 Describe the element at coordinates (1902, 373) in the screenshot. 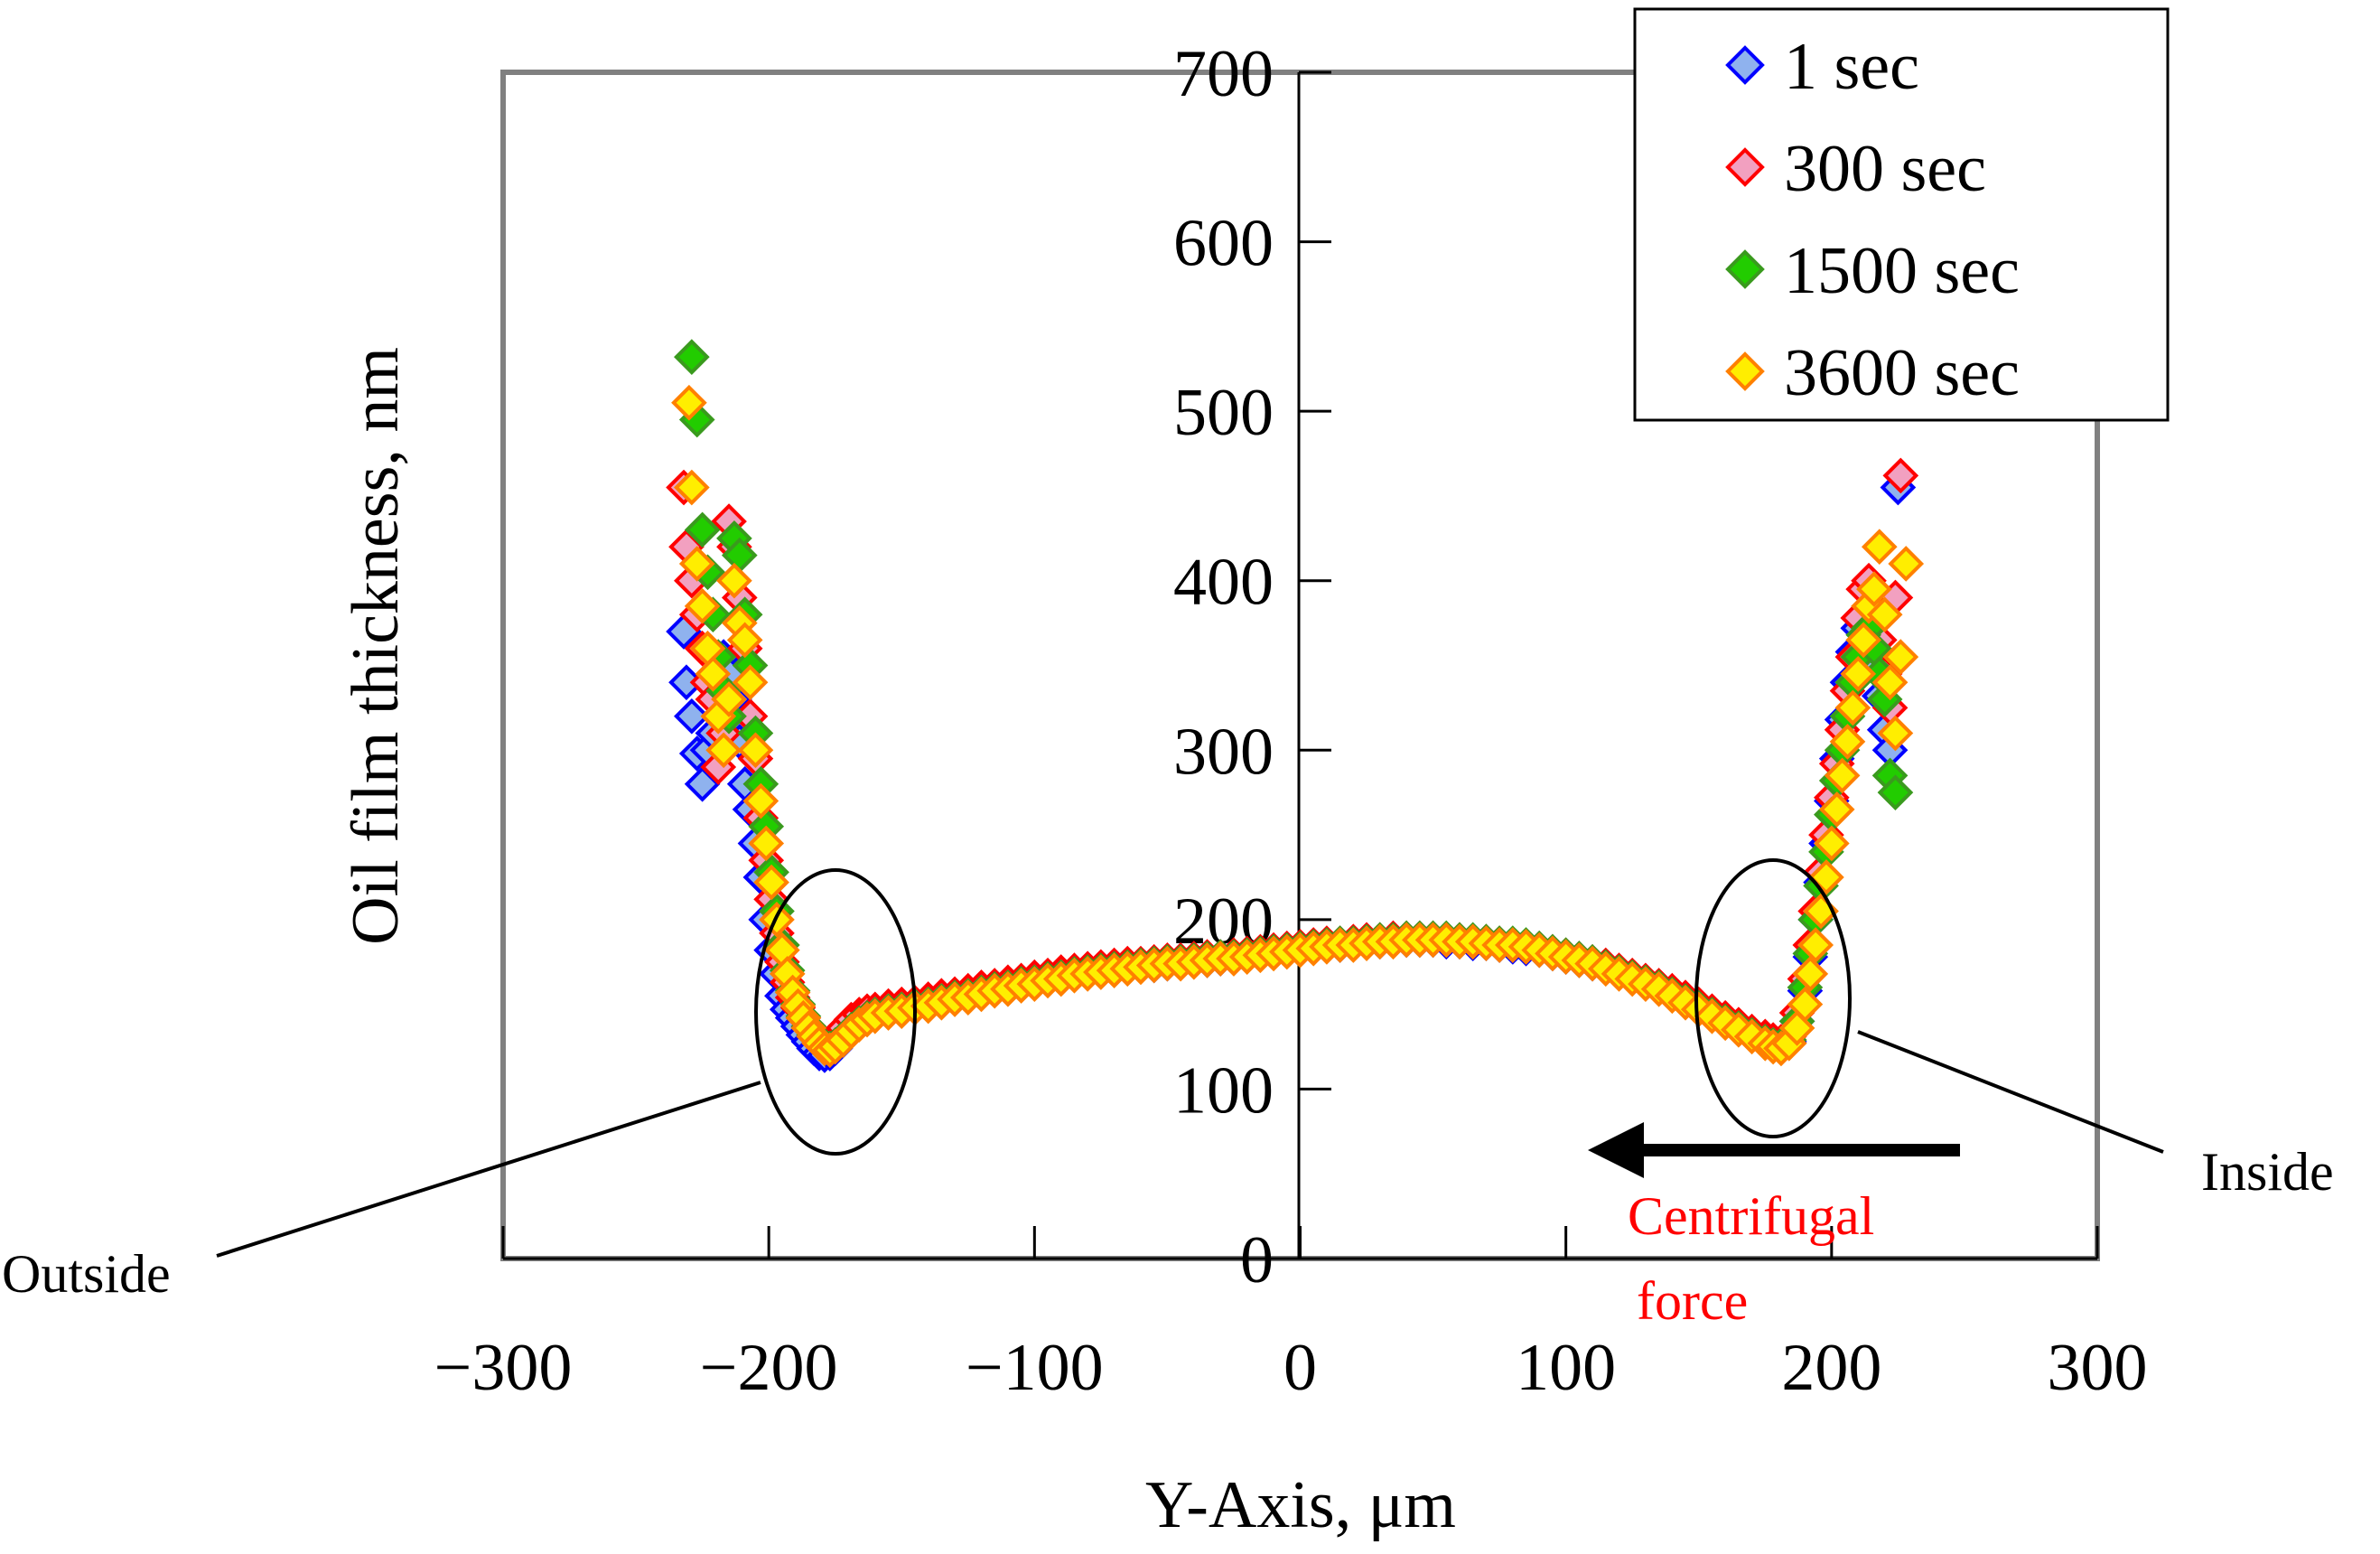

I see `legend-label: 3600 sec` at that location.